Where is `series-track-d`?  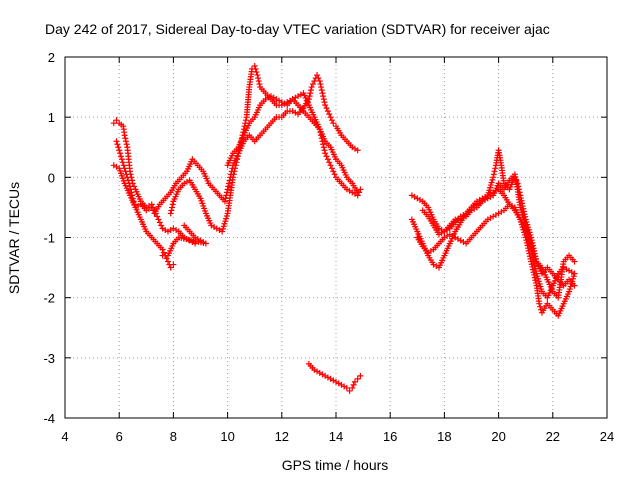 series-track-d is located at coordinates (264, 153).